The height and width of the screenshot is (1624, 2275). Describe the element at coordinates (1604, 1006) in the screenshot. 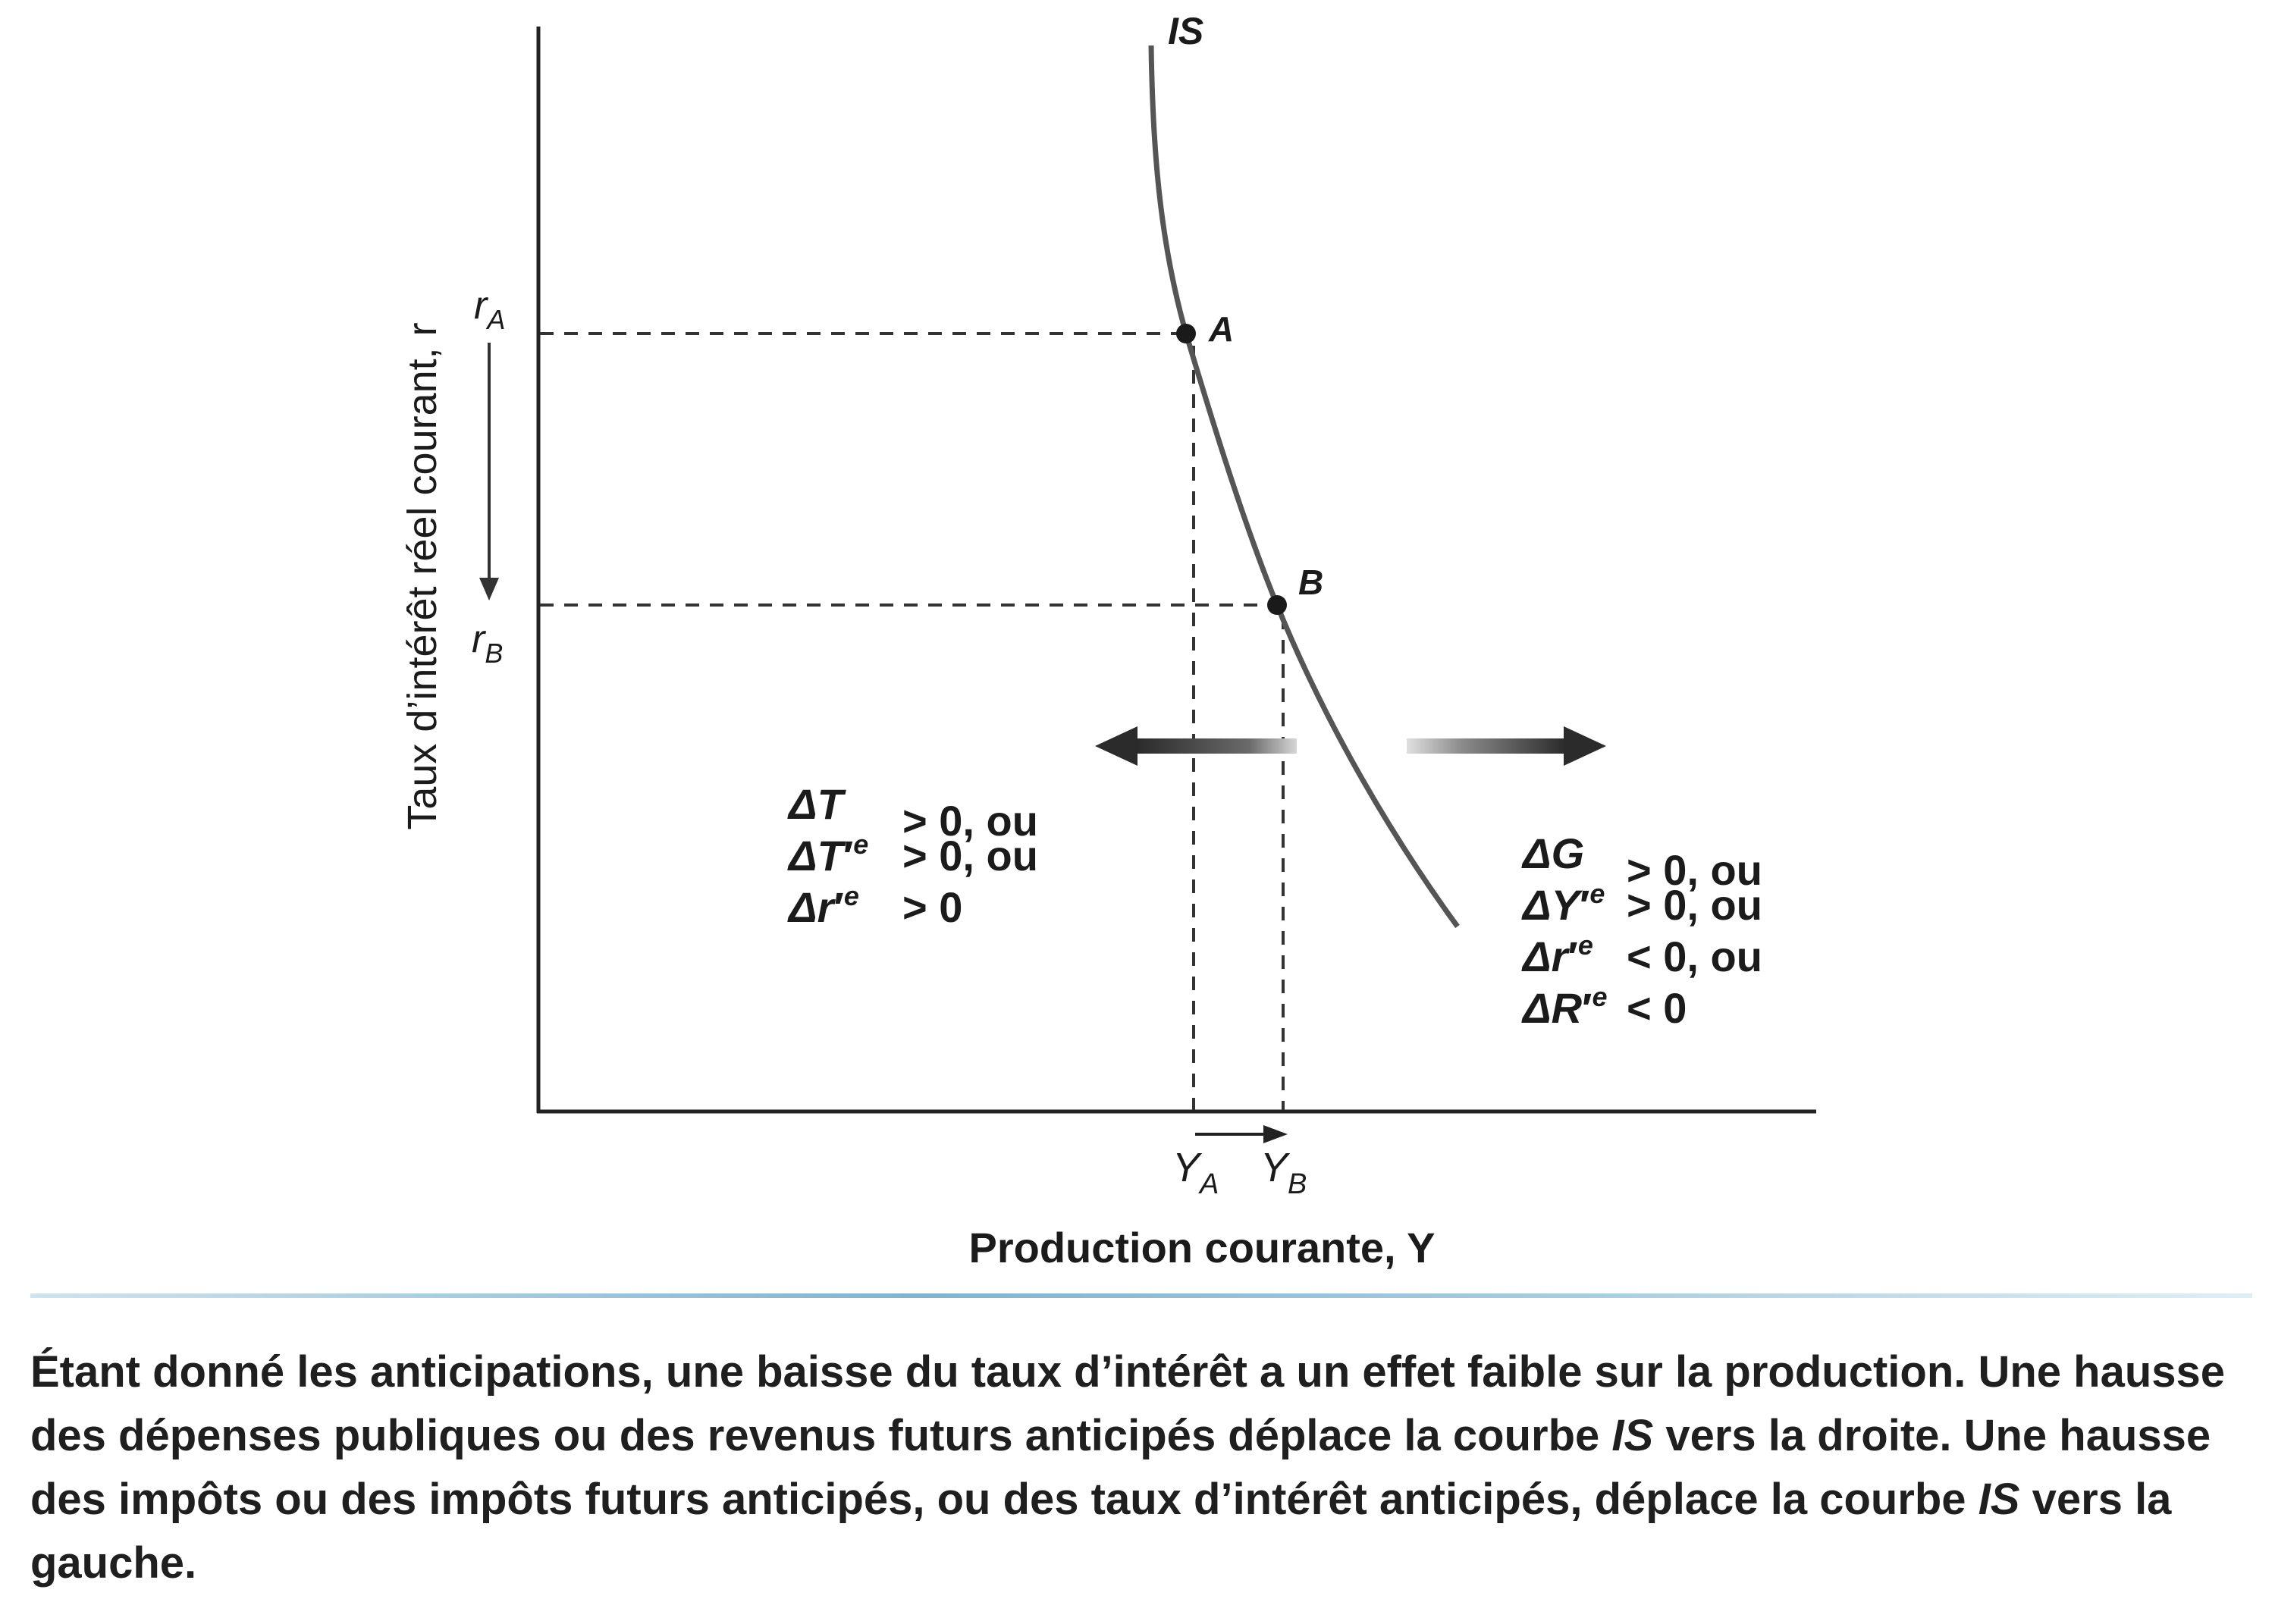

I see `right-condition-line: ΔR′e < 0` at that location.